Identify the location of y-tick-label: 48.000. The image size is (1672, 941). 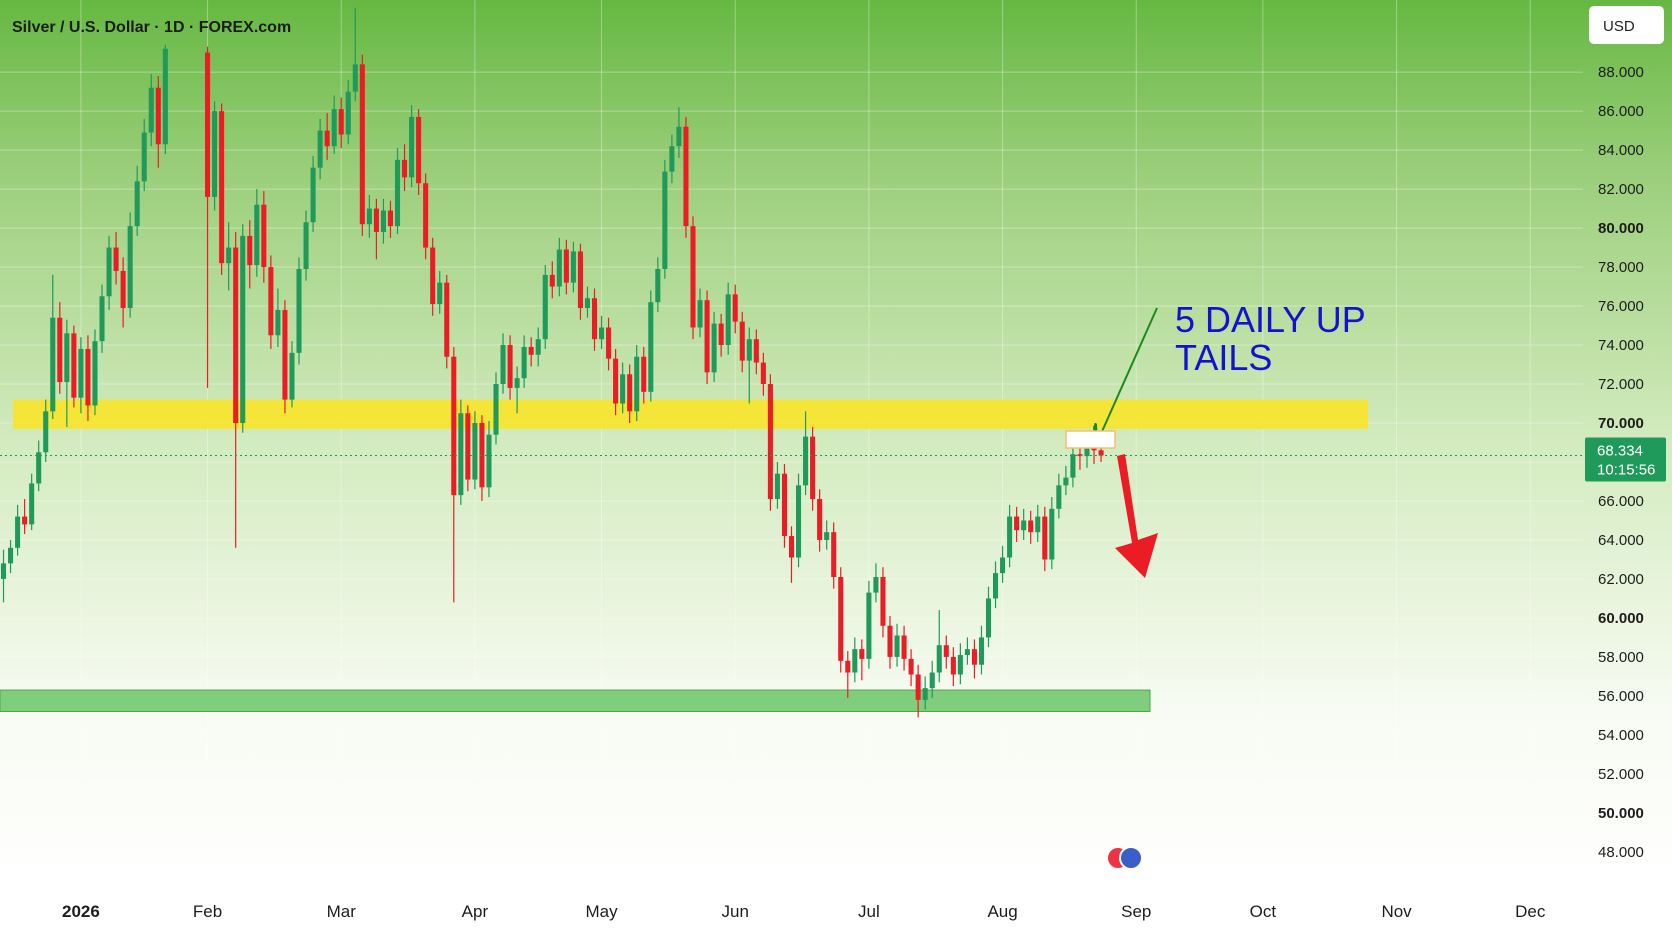
(1621, 852).